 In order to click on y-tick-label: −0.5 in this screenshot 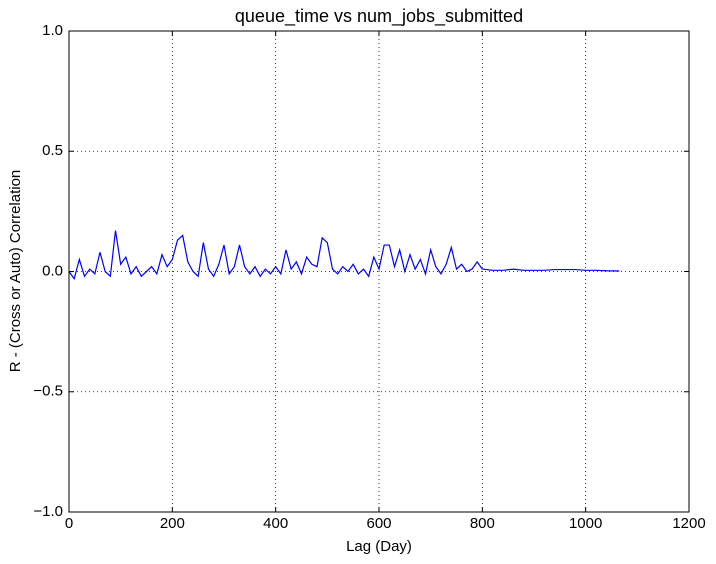, I will do `click(48, 391)`.